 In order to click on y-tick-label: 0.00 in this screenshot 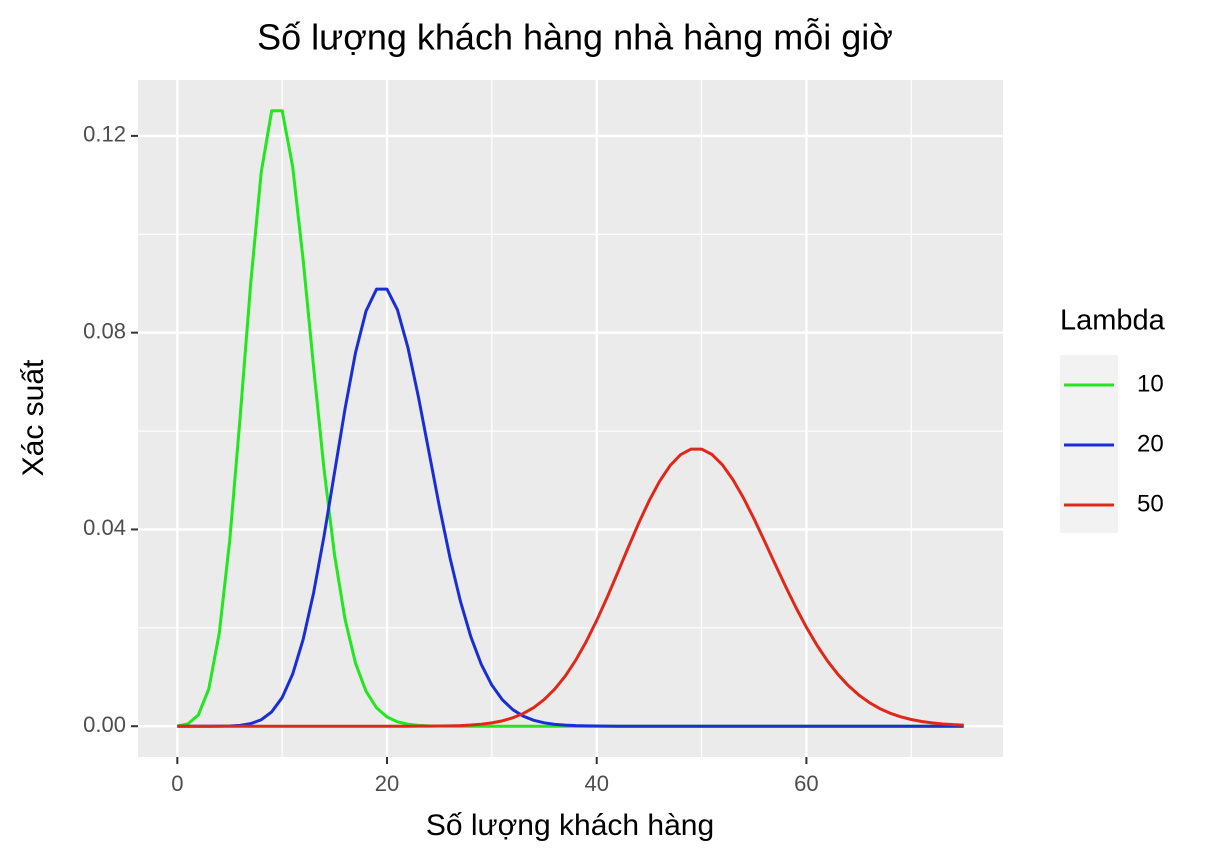, I will do `click(104, 724)`.